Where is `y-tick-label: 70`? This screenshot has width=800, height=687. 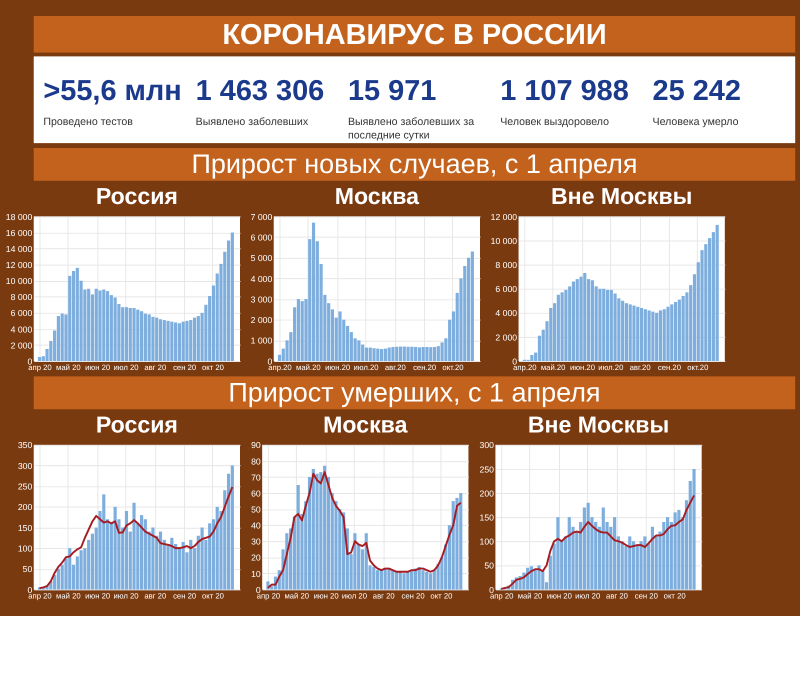
y-tick-label: 70 is located at coordinates (256, 477).